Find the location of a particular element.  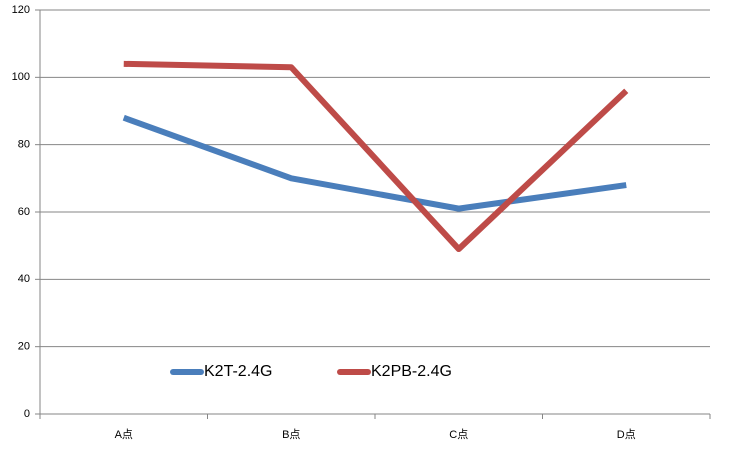

y-tick-label: 120 is located at coordinates (21, 10).